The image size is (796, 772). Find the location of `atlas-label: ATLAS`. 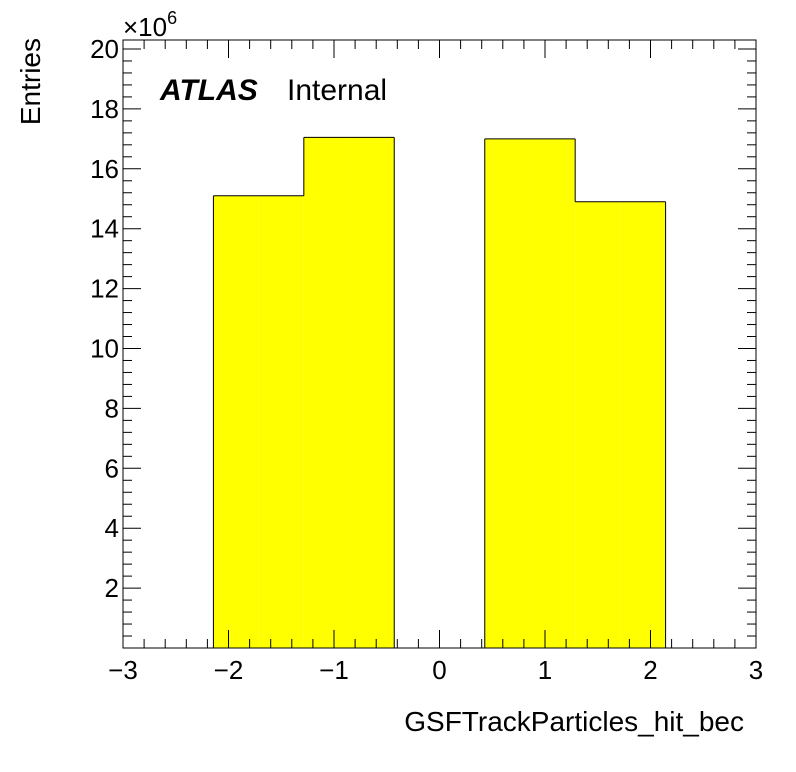

atlas-label: ATLAS is located at coordinates (208, 90).